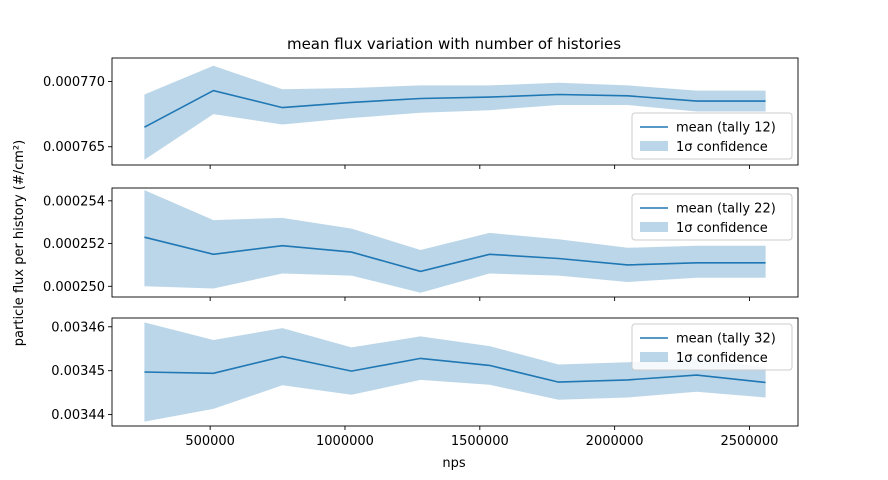  What do you see at coordinates (726, 209) in the screenshot?
I see `legend-label-mean-2: mean (tally 22)` at bounding box center [726, 209].